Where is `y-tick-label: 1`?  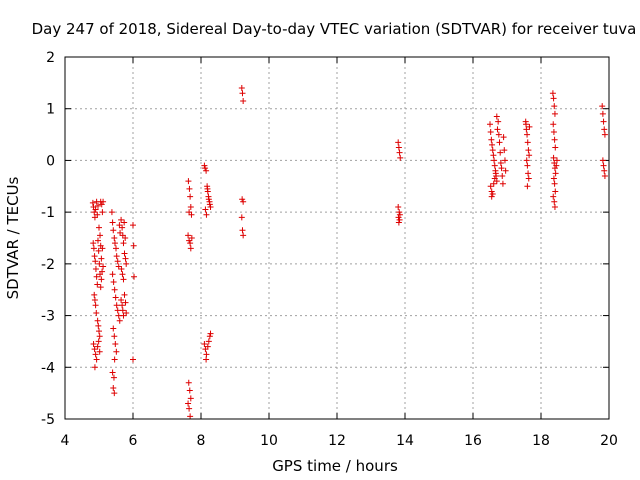
y-tick-label: 1 is located at coordinates (50, 110).